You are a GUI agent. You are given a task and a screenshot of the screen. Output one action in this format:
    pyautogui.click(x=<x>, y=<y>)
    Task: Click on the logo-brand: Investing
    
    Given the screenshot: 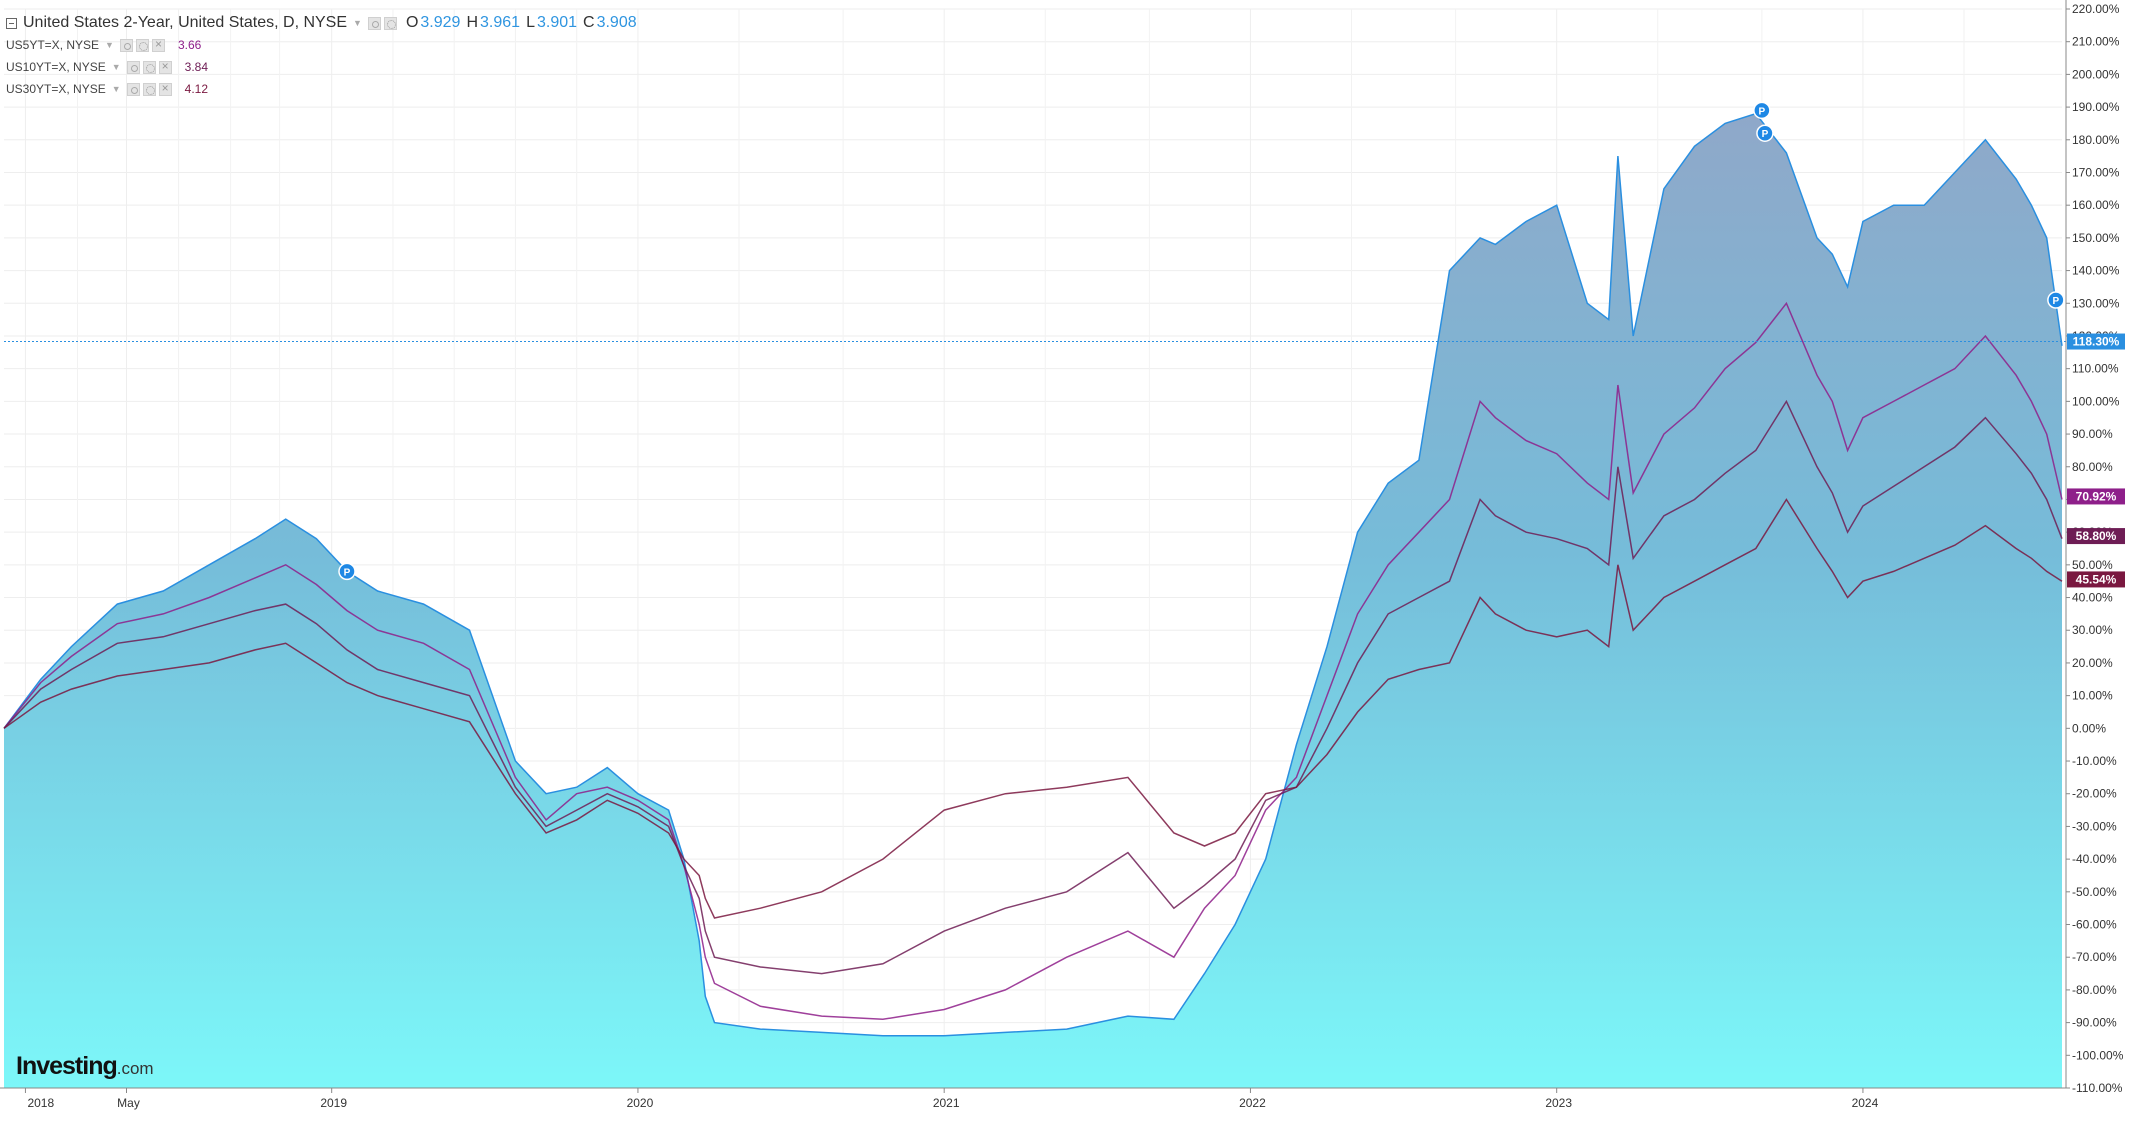 What is the action you would take?
    pyautogui.click(x=67, y=1066)
    